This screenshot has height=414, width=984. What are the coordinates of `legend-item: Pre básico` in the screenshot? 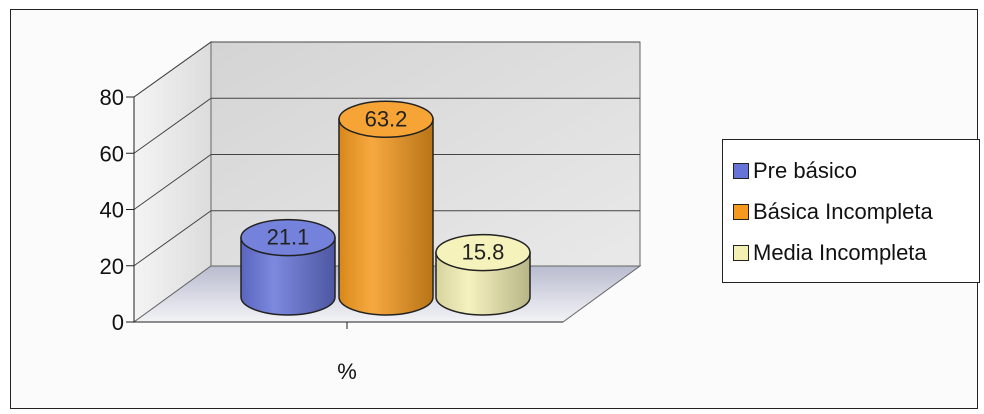 It's located at (856, 170).